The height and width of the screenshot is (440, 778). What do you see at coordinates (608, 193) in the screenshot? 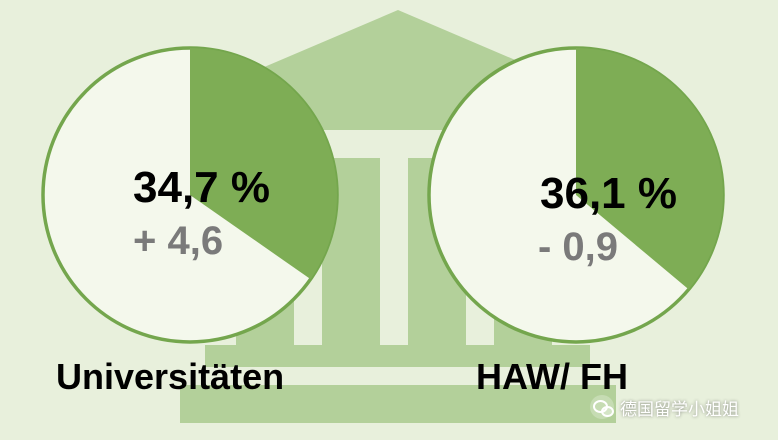
I see `pie-haw-fh-value-label: 36,1 %` at bounding box center [608, 193].